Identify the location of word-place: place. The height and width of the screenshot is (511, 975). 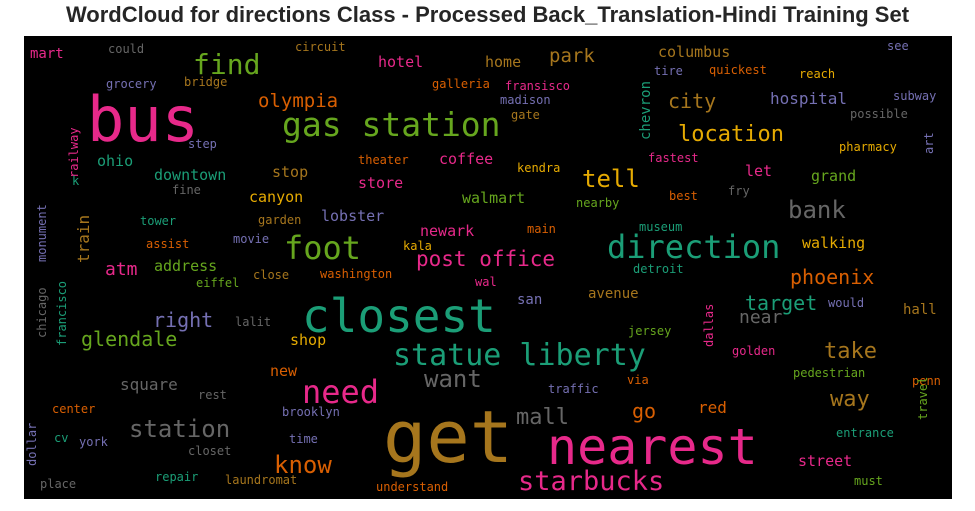
(58, 484).